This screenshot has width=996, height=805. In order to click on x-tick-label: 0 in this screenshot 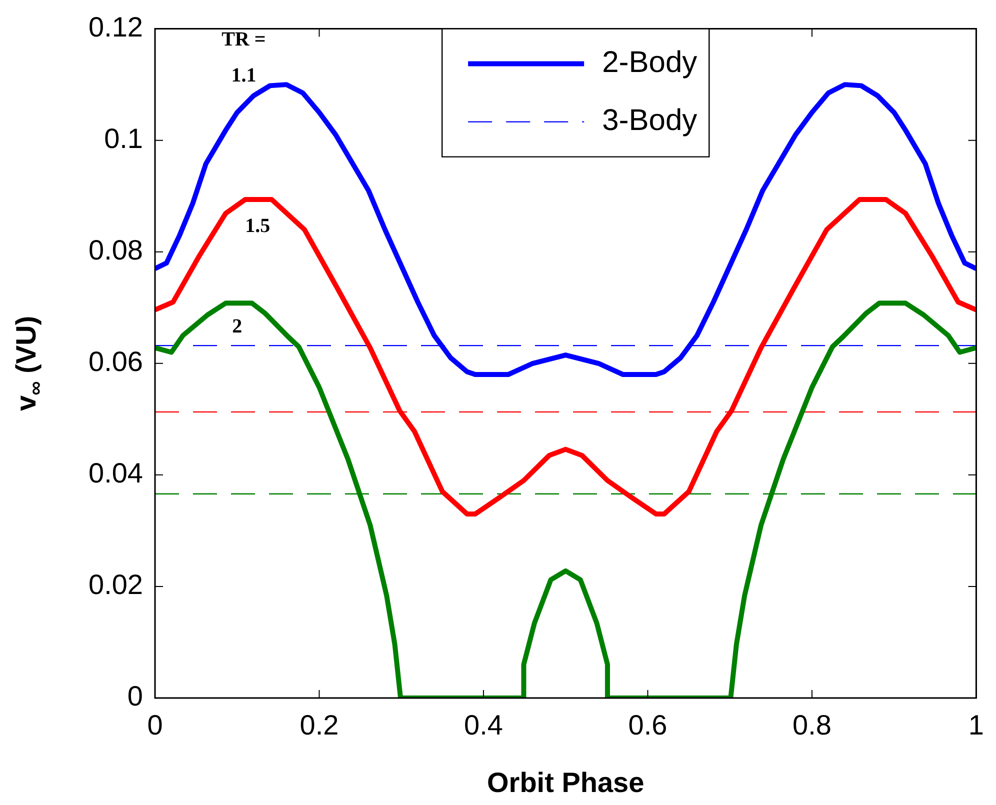, I will do `click(155, 725)`.